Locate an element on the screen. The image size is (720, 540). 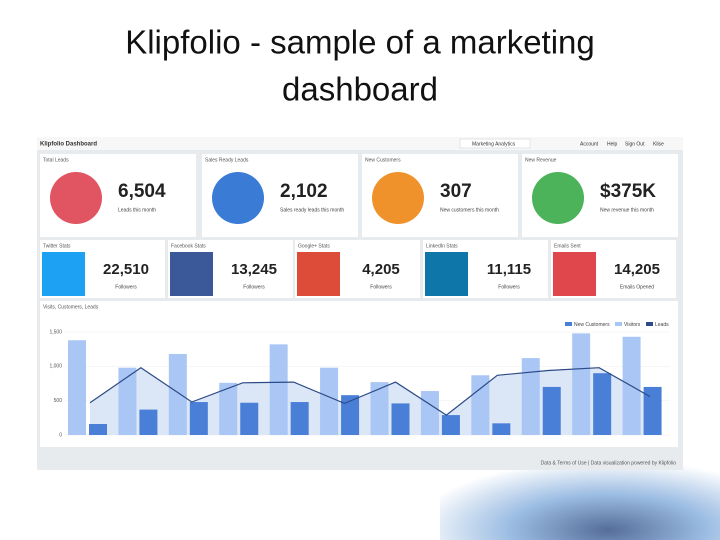
tile-title: Sales Ready Leads is located at coordinates (227, 160).